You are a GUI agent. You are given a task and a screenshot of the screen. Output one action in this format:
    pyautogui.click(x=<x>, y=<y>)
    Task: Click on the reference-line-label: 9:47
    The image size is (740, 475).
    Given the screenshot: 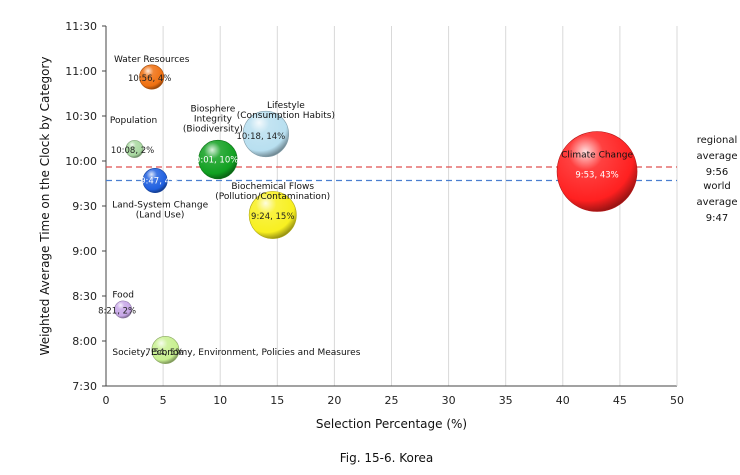 What is the action you would take?
    pyautogui.click(x=717, y=218)
    